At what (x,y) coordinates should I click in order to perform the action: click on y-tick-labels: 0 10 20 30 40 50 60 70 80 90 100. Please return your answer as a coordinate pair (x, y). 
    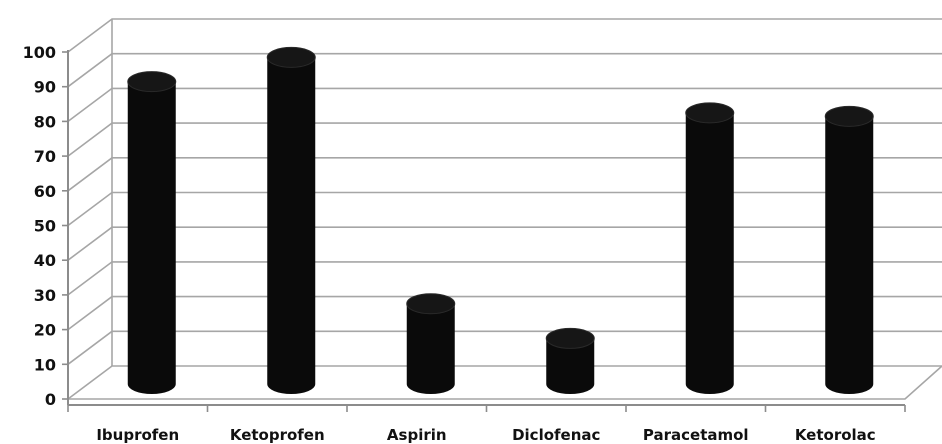
    Looking at the image, I should click on (39, 226).